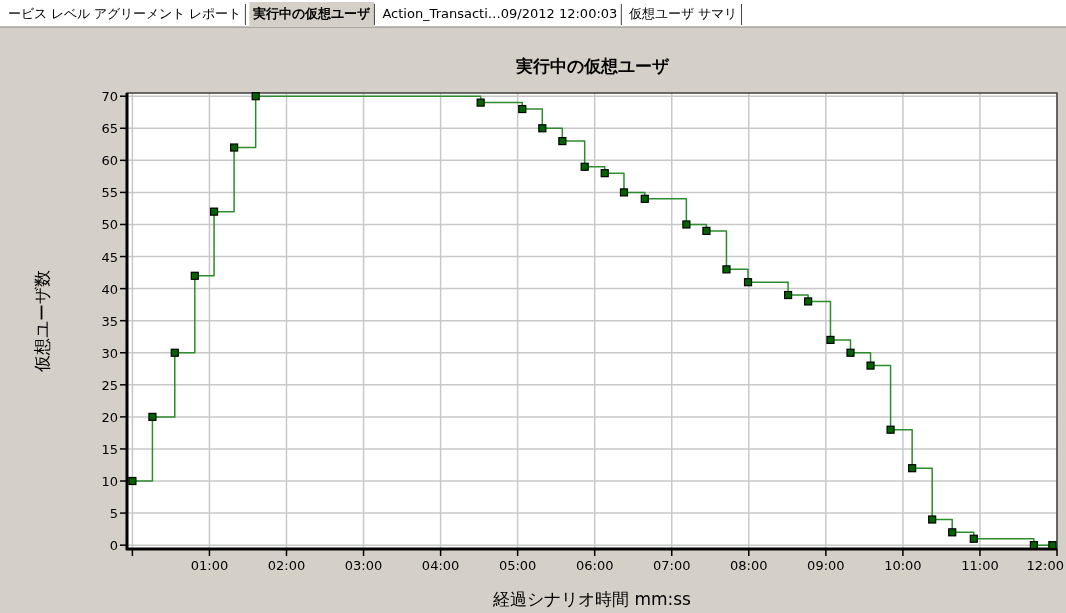 The image size is (1066, 613). I want to click on y-tick-label: 25, so click(109, 385).